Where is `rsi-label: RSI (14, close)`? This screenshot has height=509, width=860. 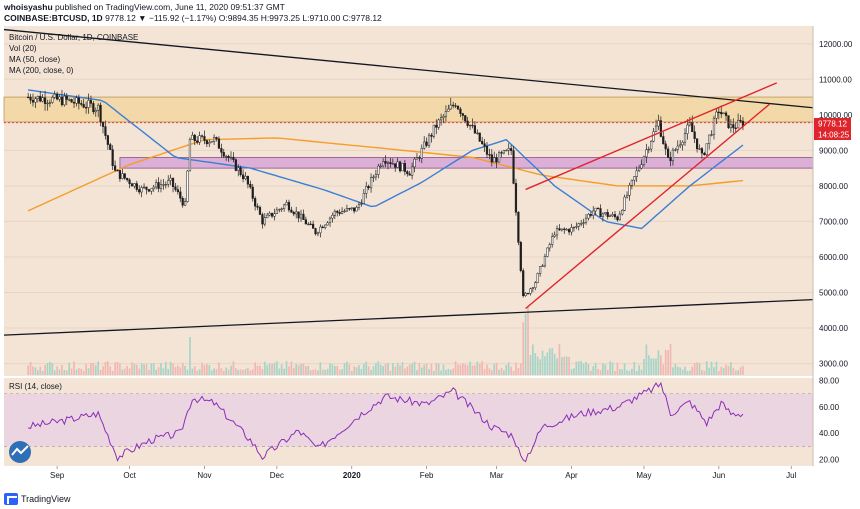 rsi-label: RSI (14, close) is located at coordinates (35, 386).